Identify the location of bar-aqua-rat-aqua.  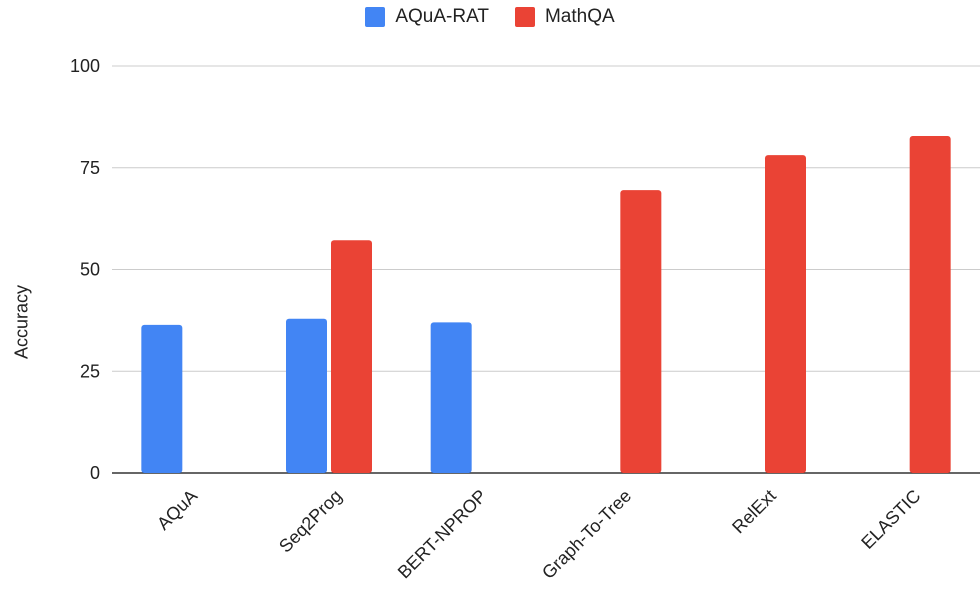
(162, 398).